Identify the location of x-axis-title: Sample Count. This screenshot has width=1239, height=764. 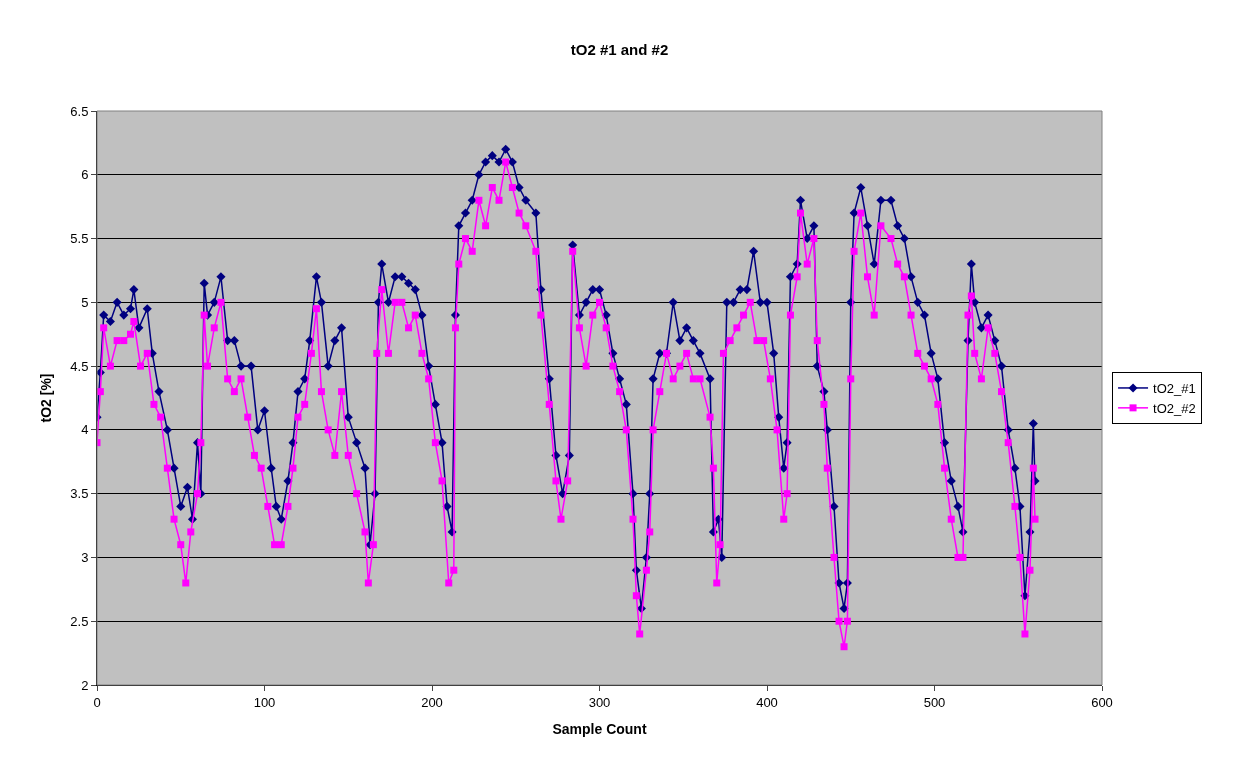
(599, 728).